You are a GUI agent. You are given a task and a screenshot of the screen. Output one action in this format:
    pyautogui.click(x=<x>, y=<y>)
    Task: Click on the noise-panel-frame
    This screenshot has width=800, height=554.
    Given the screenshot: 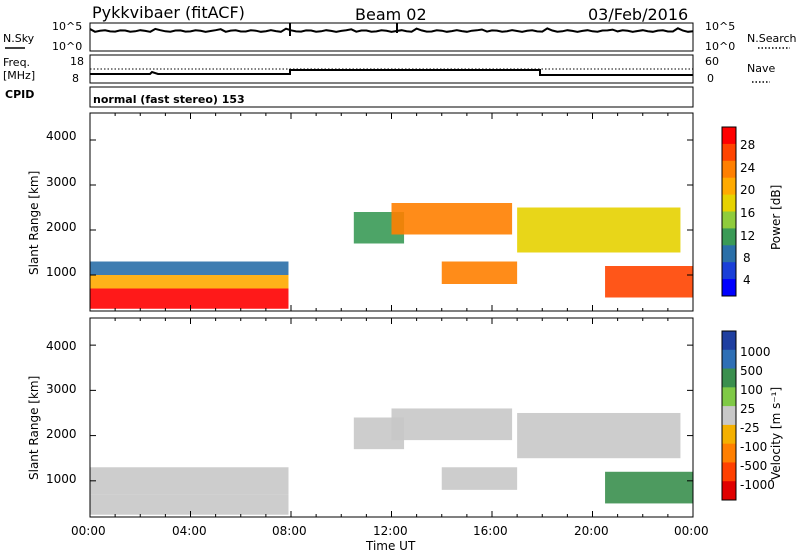 What is the action you would take?
    pyautogui.click(x=391, y=37)
    